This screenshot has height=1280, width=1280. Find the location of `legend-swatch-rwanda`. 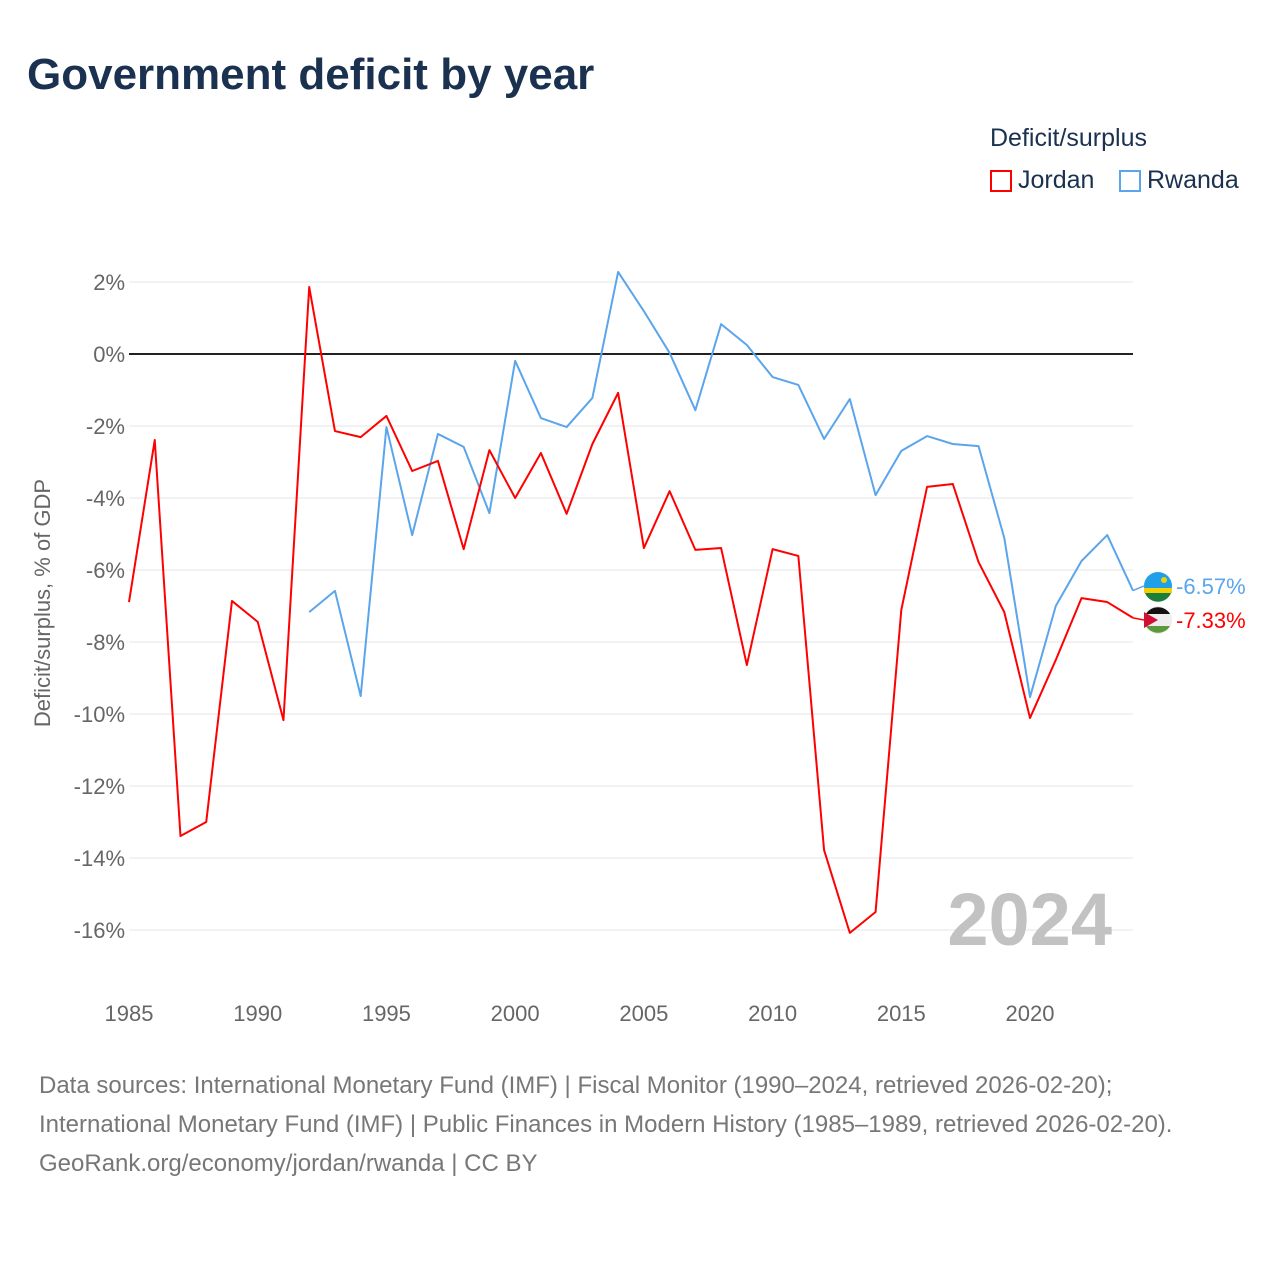

legend-swatch-rwanda is located at coordinates (1130, 180).